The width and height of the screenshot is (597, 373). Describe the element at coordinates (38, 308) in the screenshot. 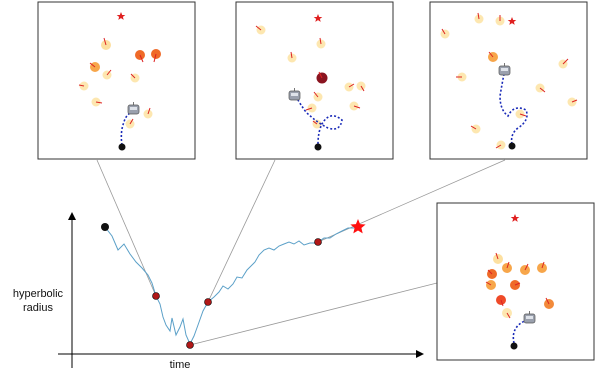

I see `y-axis-label-line2: radius` at that location.